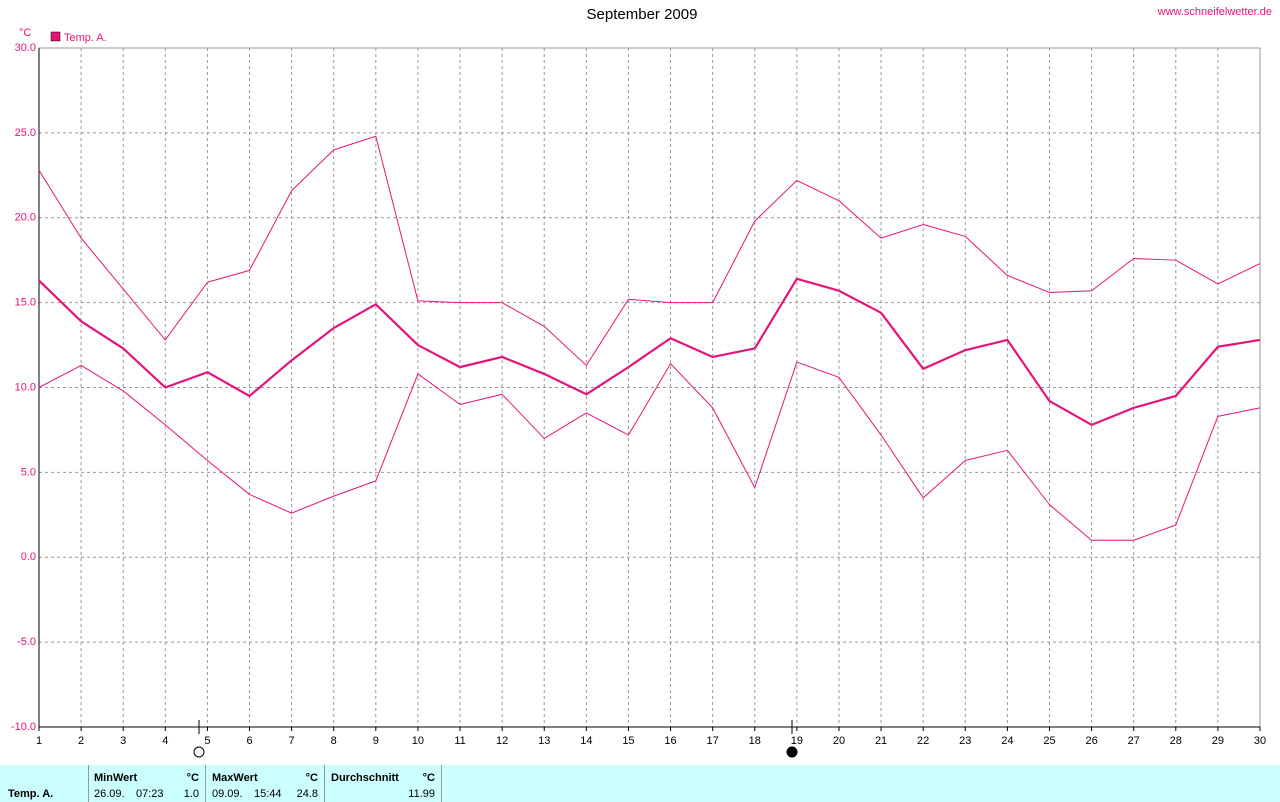 The height and width of the screenshot is (802, 1280). Describe the element at coordinates (334, 741) in the screenshot. I see `x-tick-label: 8` at that location.